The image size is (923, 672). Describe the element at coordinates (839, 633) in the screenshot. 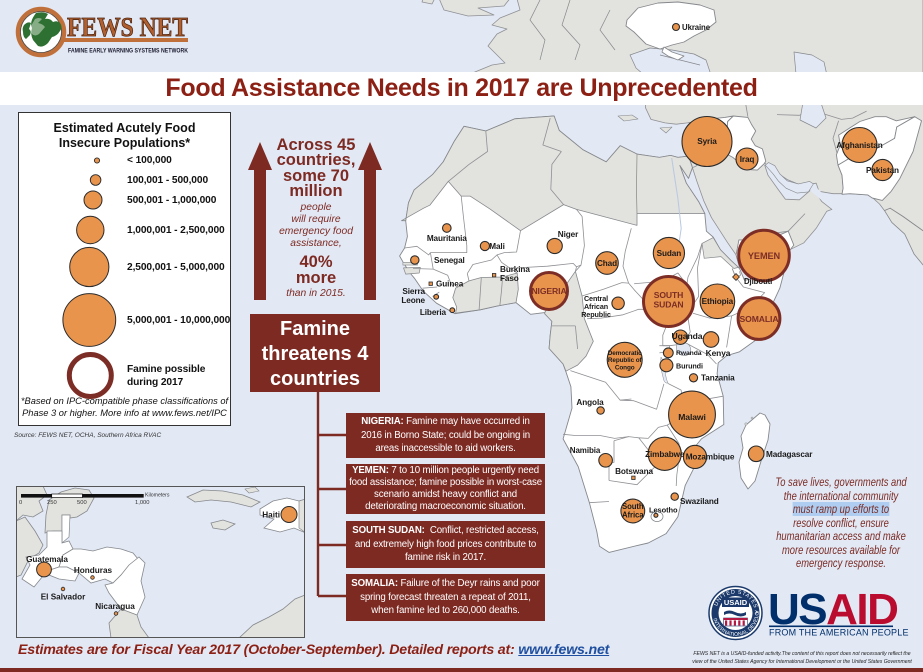

I see `svg-text: FROM THE AMERICAN PEOPLE` at that location.